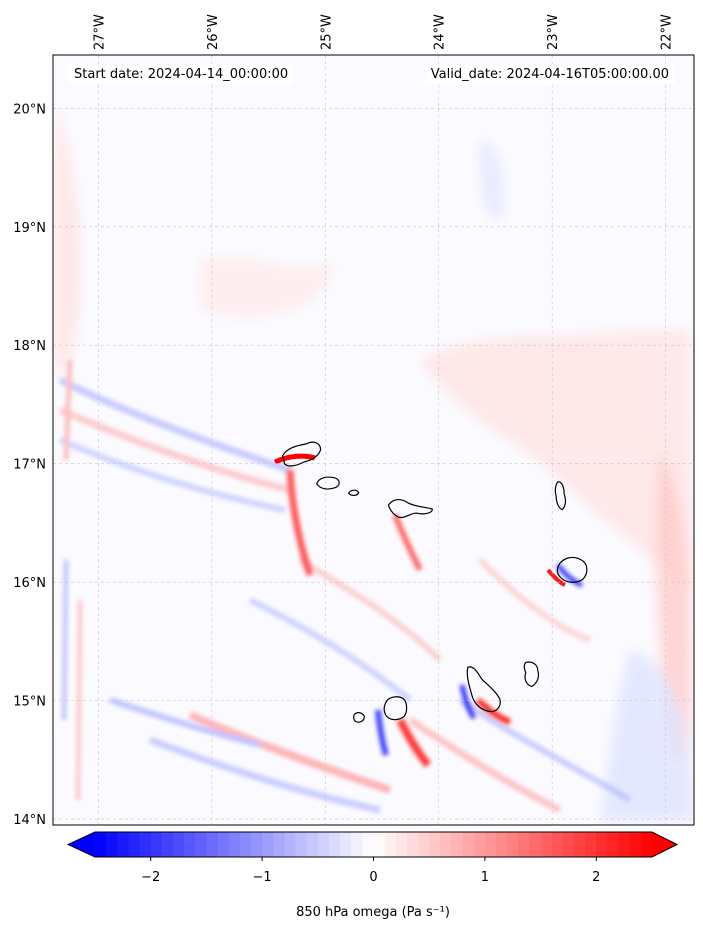 This screenshot has width=703, height=936. What do you see at coordinates (99, 32) in the screenshot?
I see `longitude-tick-label: 27°W` at bounding box center [99, 32].